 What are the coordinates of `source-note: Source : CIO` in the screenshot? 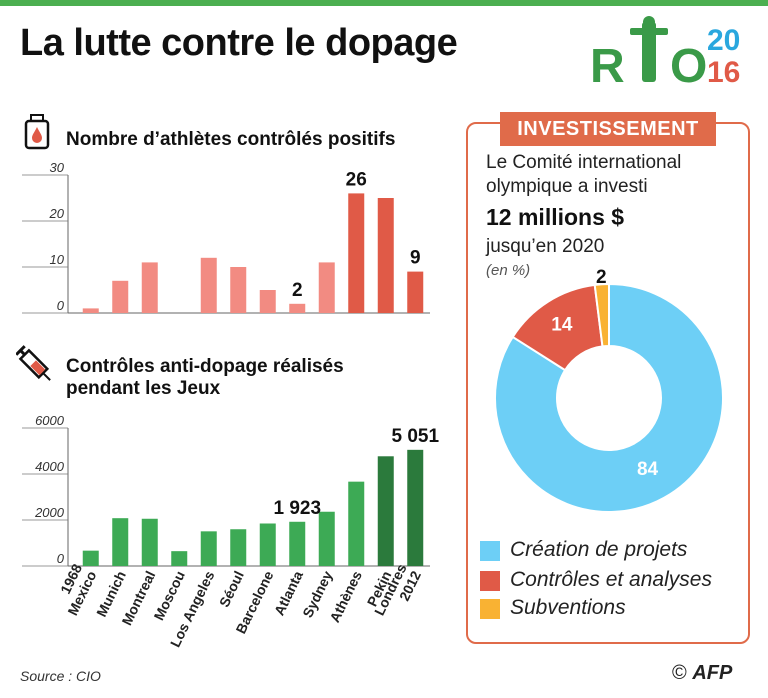 It's located at (60, 676).